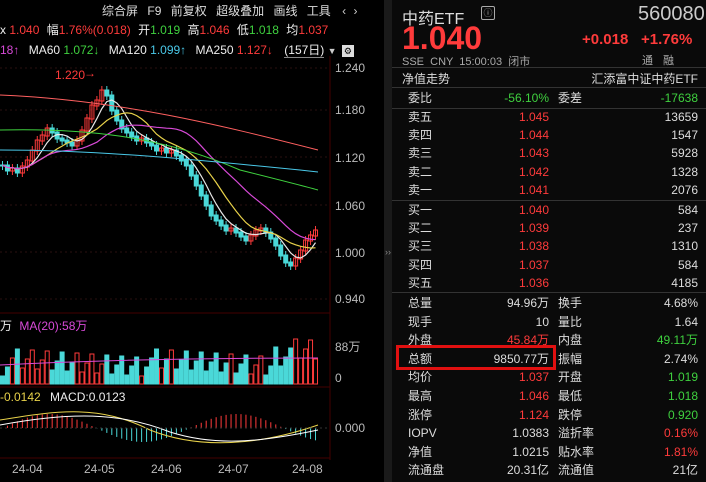 The height and width of the screenshot is (482, 706). I want to click on toolbar-overlay: 超级叠加, so click(240, 11).